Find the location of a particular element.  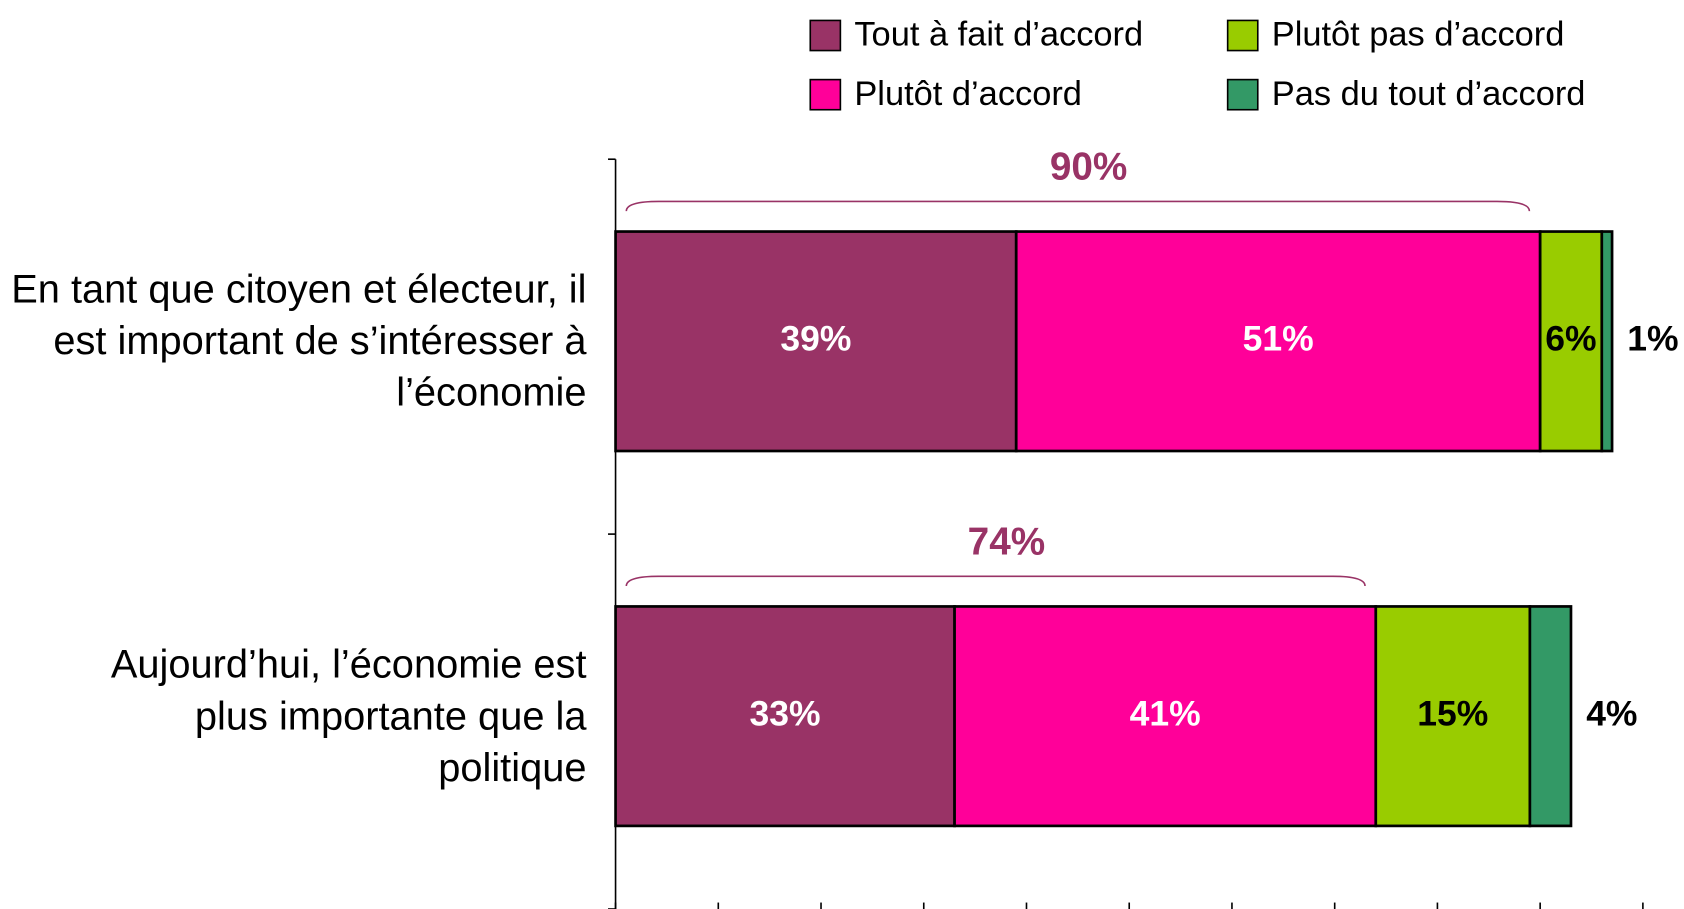

data-label: 41% is located at coordinates (1165, 714).